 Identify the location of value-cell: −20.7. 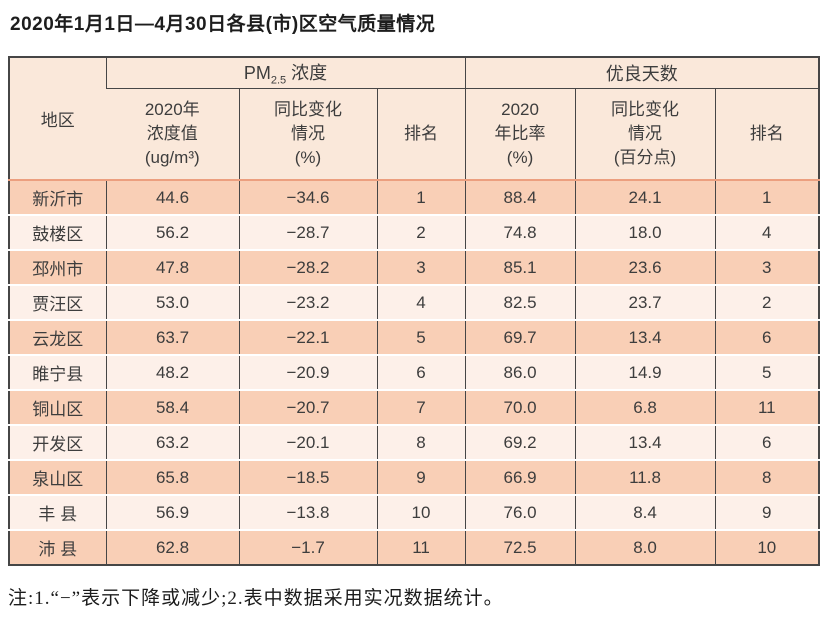
(307, 408).